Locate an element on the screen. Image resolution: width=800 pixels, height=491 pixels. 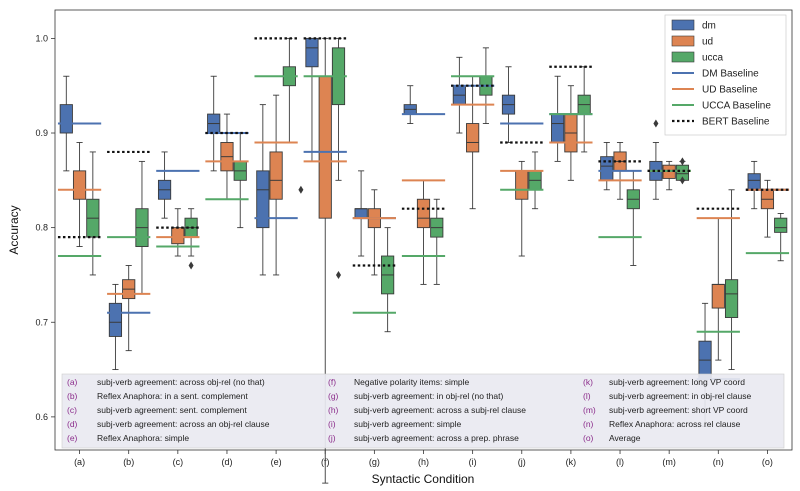
condition-description: Reflex Anaphora: in a sent. complement is located at coordinates (172, 396).